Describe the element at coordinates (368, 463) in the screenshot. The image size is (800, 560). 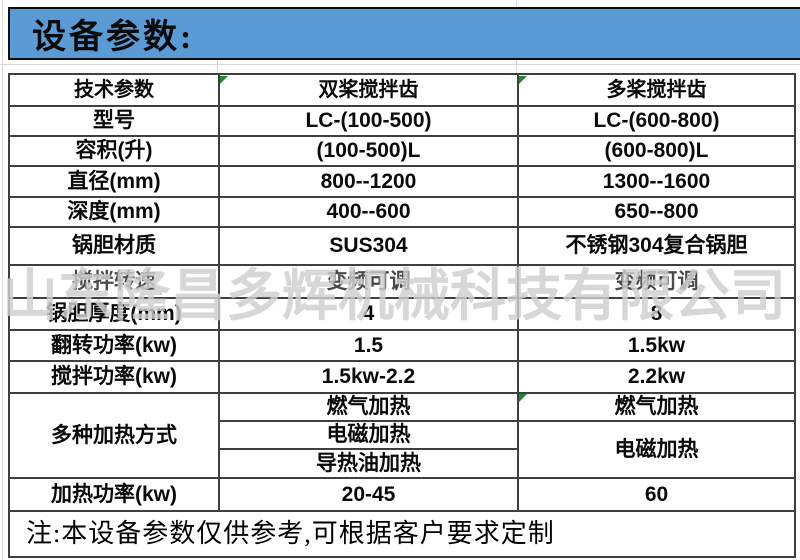
I see `cell-heating-double-oil: 导热油加热` at that location.